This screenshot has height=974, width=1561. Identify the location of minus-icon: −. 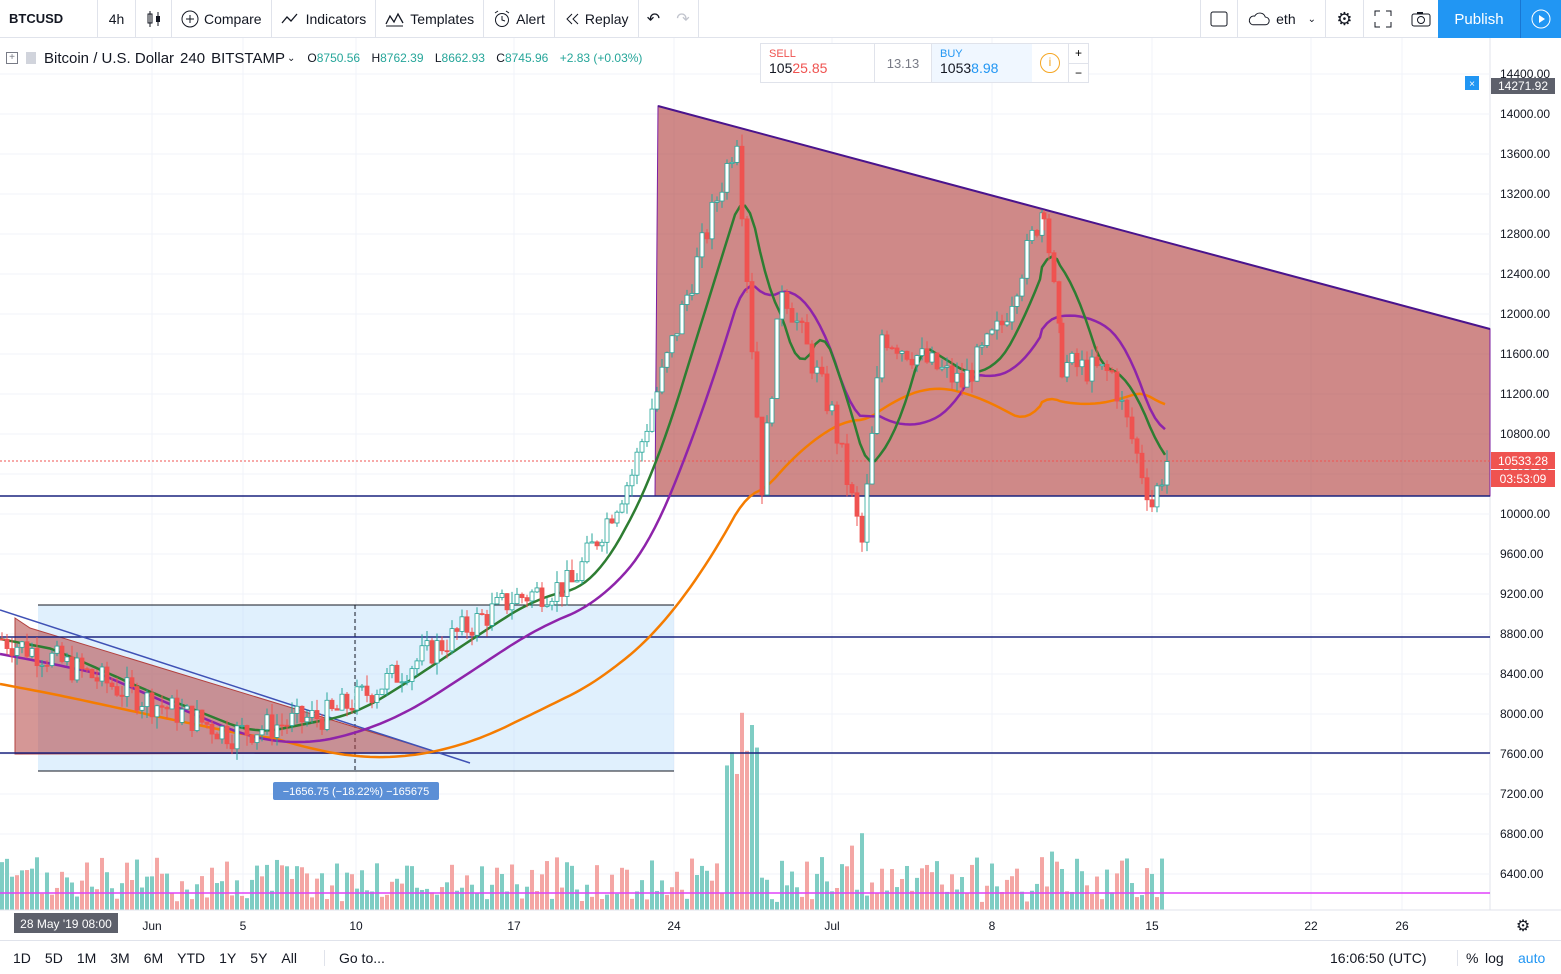
(1078, 72).